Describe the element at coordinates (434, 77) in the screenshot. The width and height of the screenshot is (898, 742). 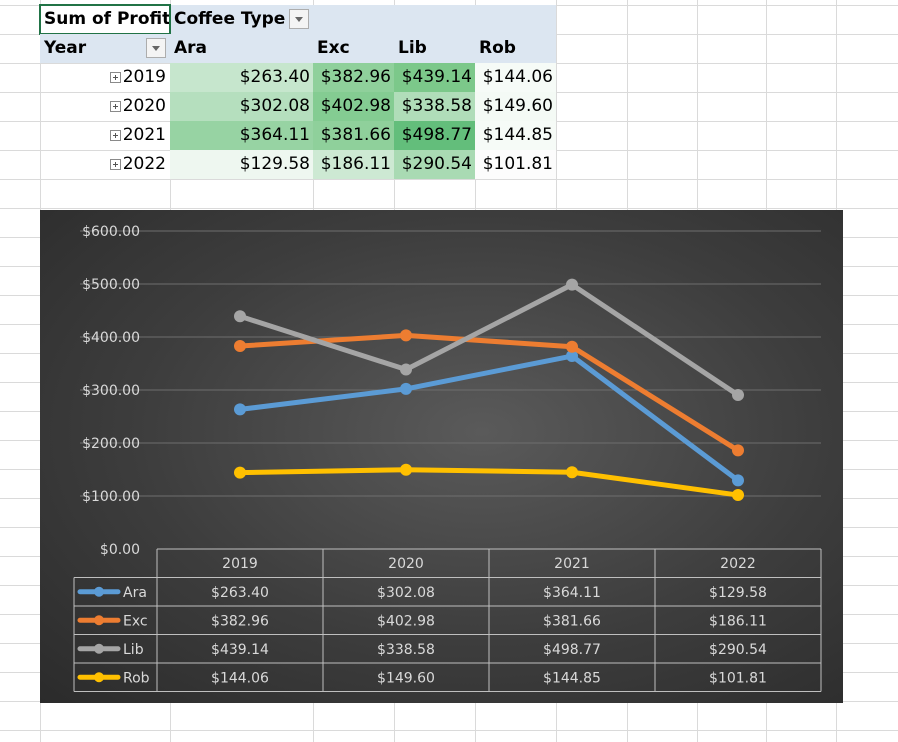
I see `value-cell: $439.14` at that location.